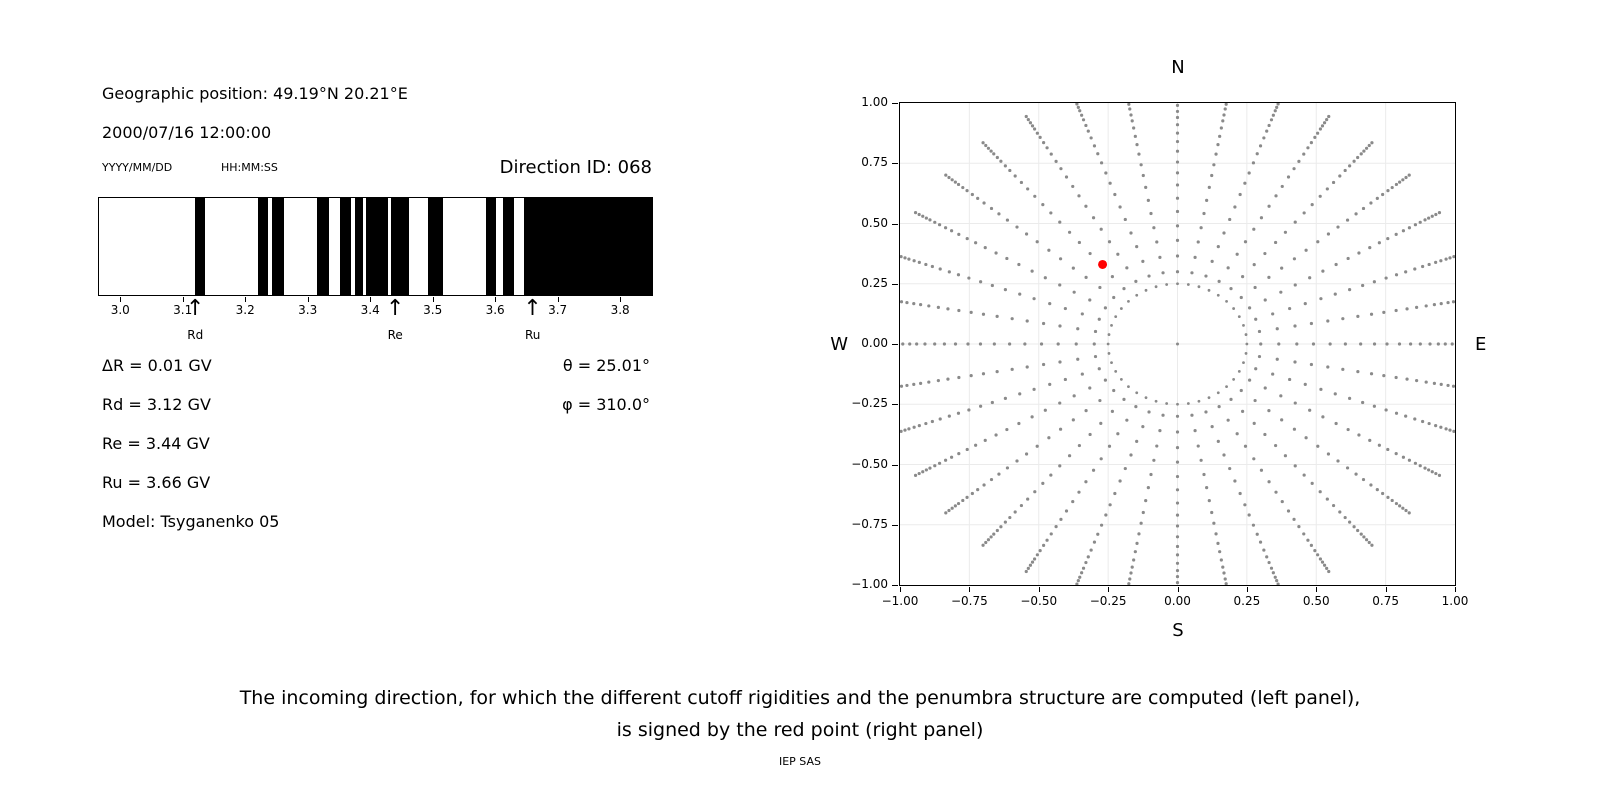  I want to click on cutoff-arrow-label-re: Re, so click(395, 335).